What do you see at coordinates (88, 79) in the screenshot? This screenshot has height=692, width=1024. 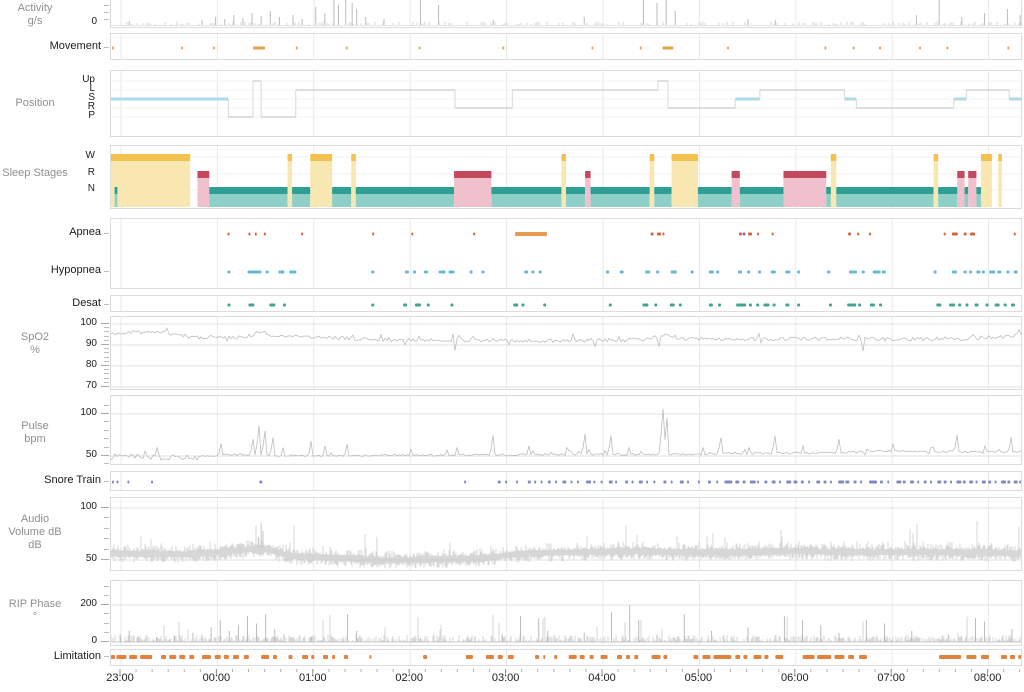 I see `position-tick-Up: Up` at bounding box center [88, 79].